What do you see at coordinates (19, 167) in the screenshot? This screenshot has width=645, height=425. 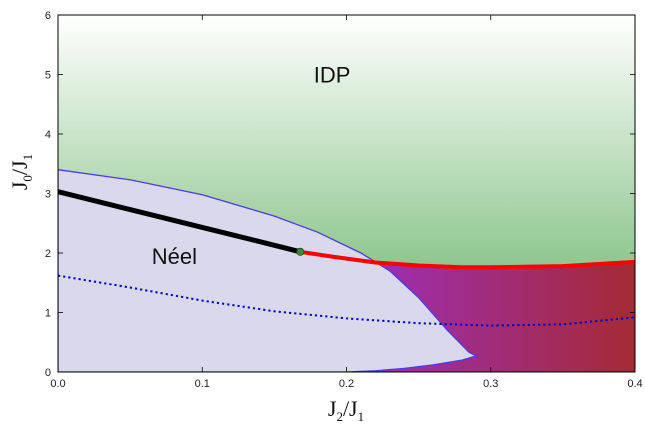 I see `y-axis-label-mid: /J` at bounding box center [19, 167].